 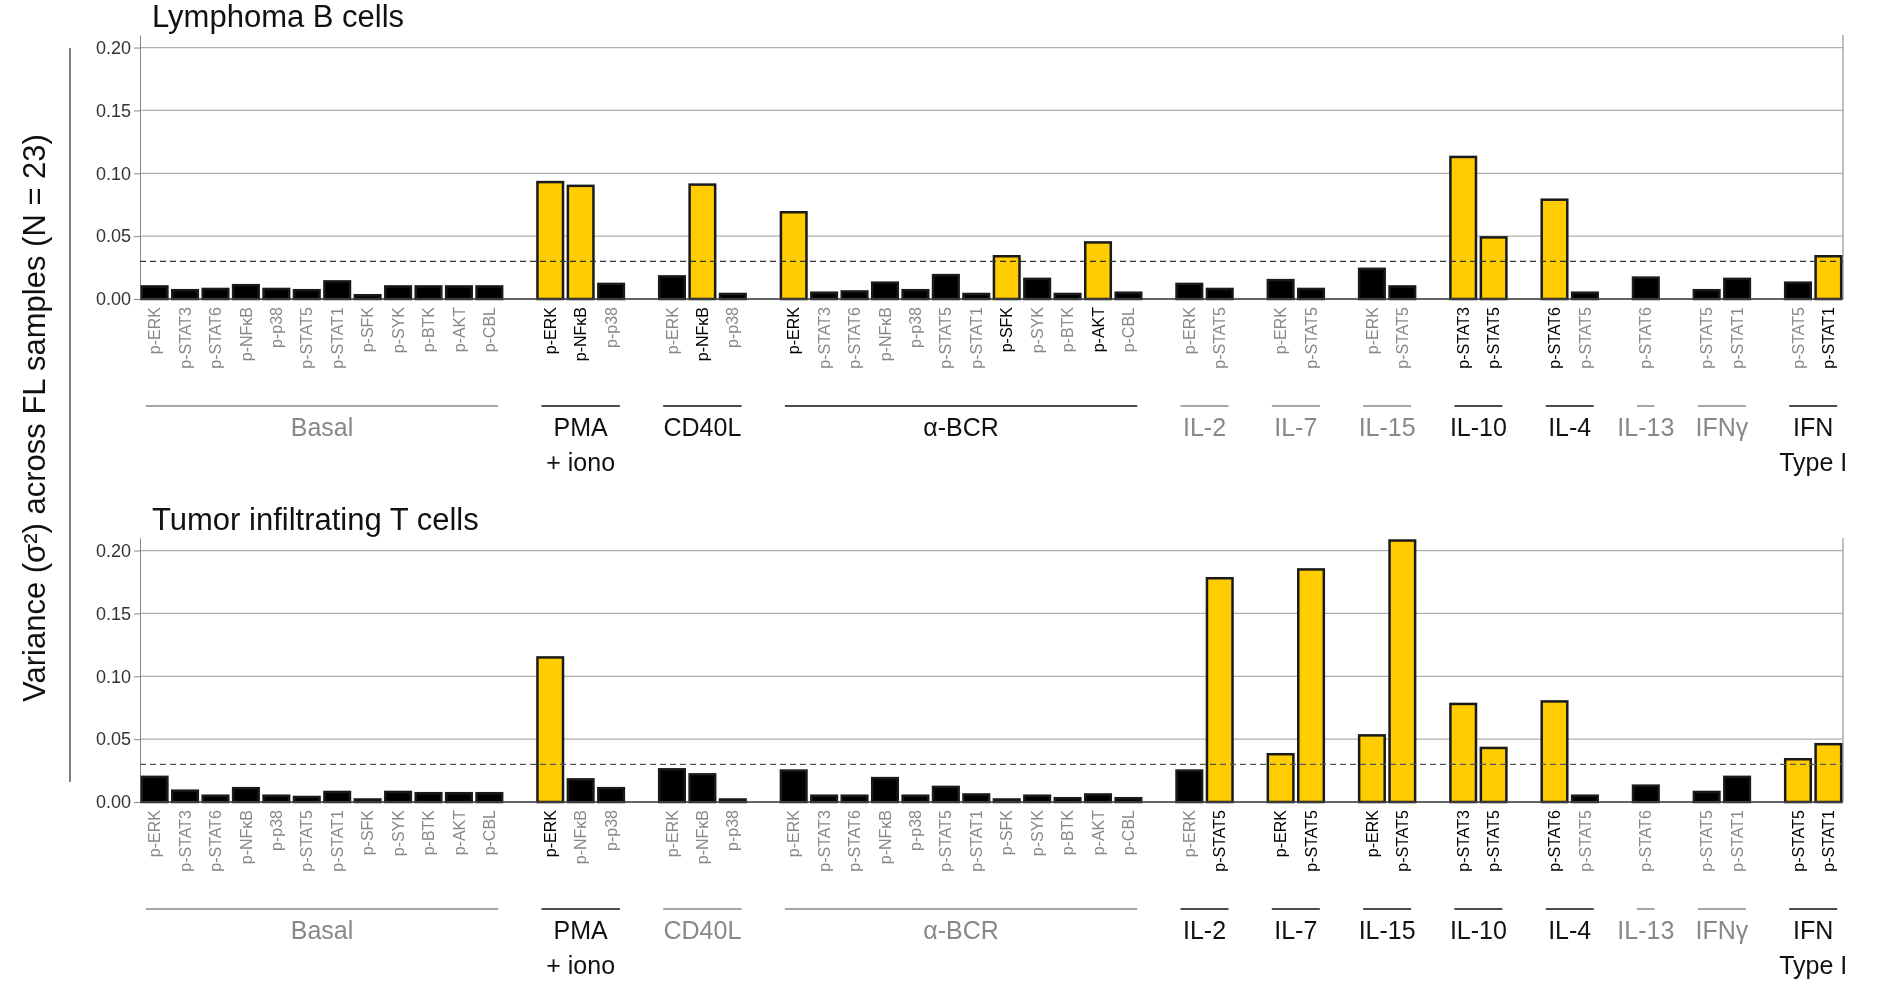 What do you see at coordinates (1478, 930) in the screenshot?
I see `text: IL-10` at bounding box center [1478, 930].